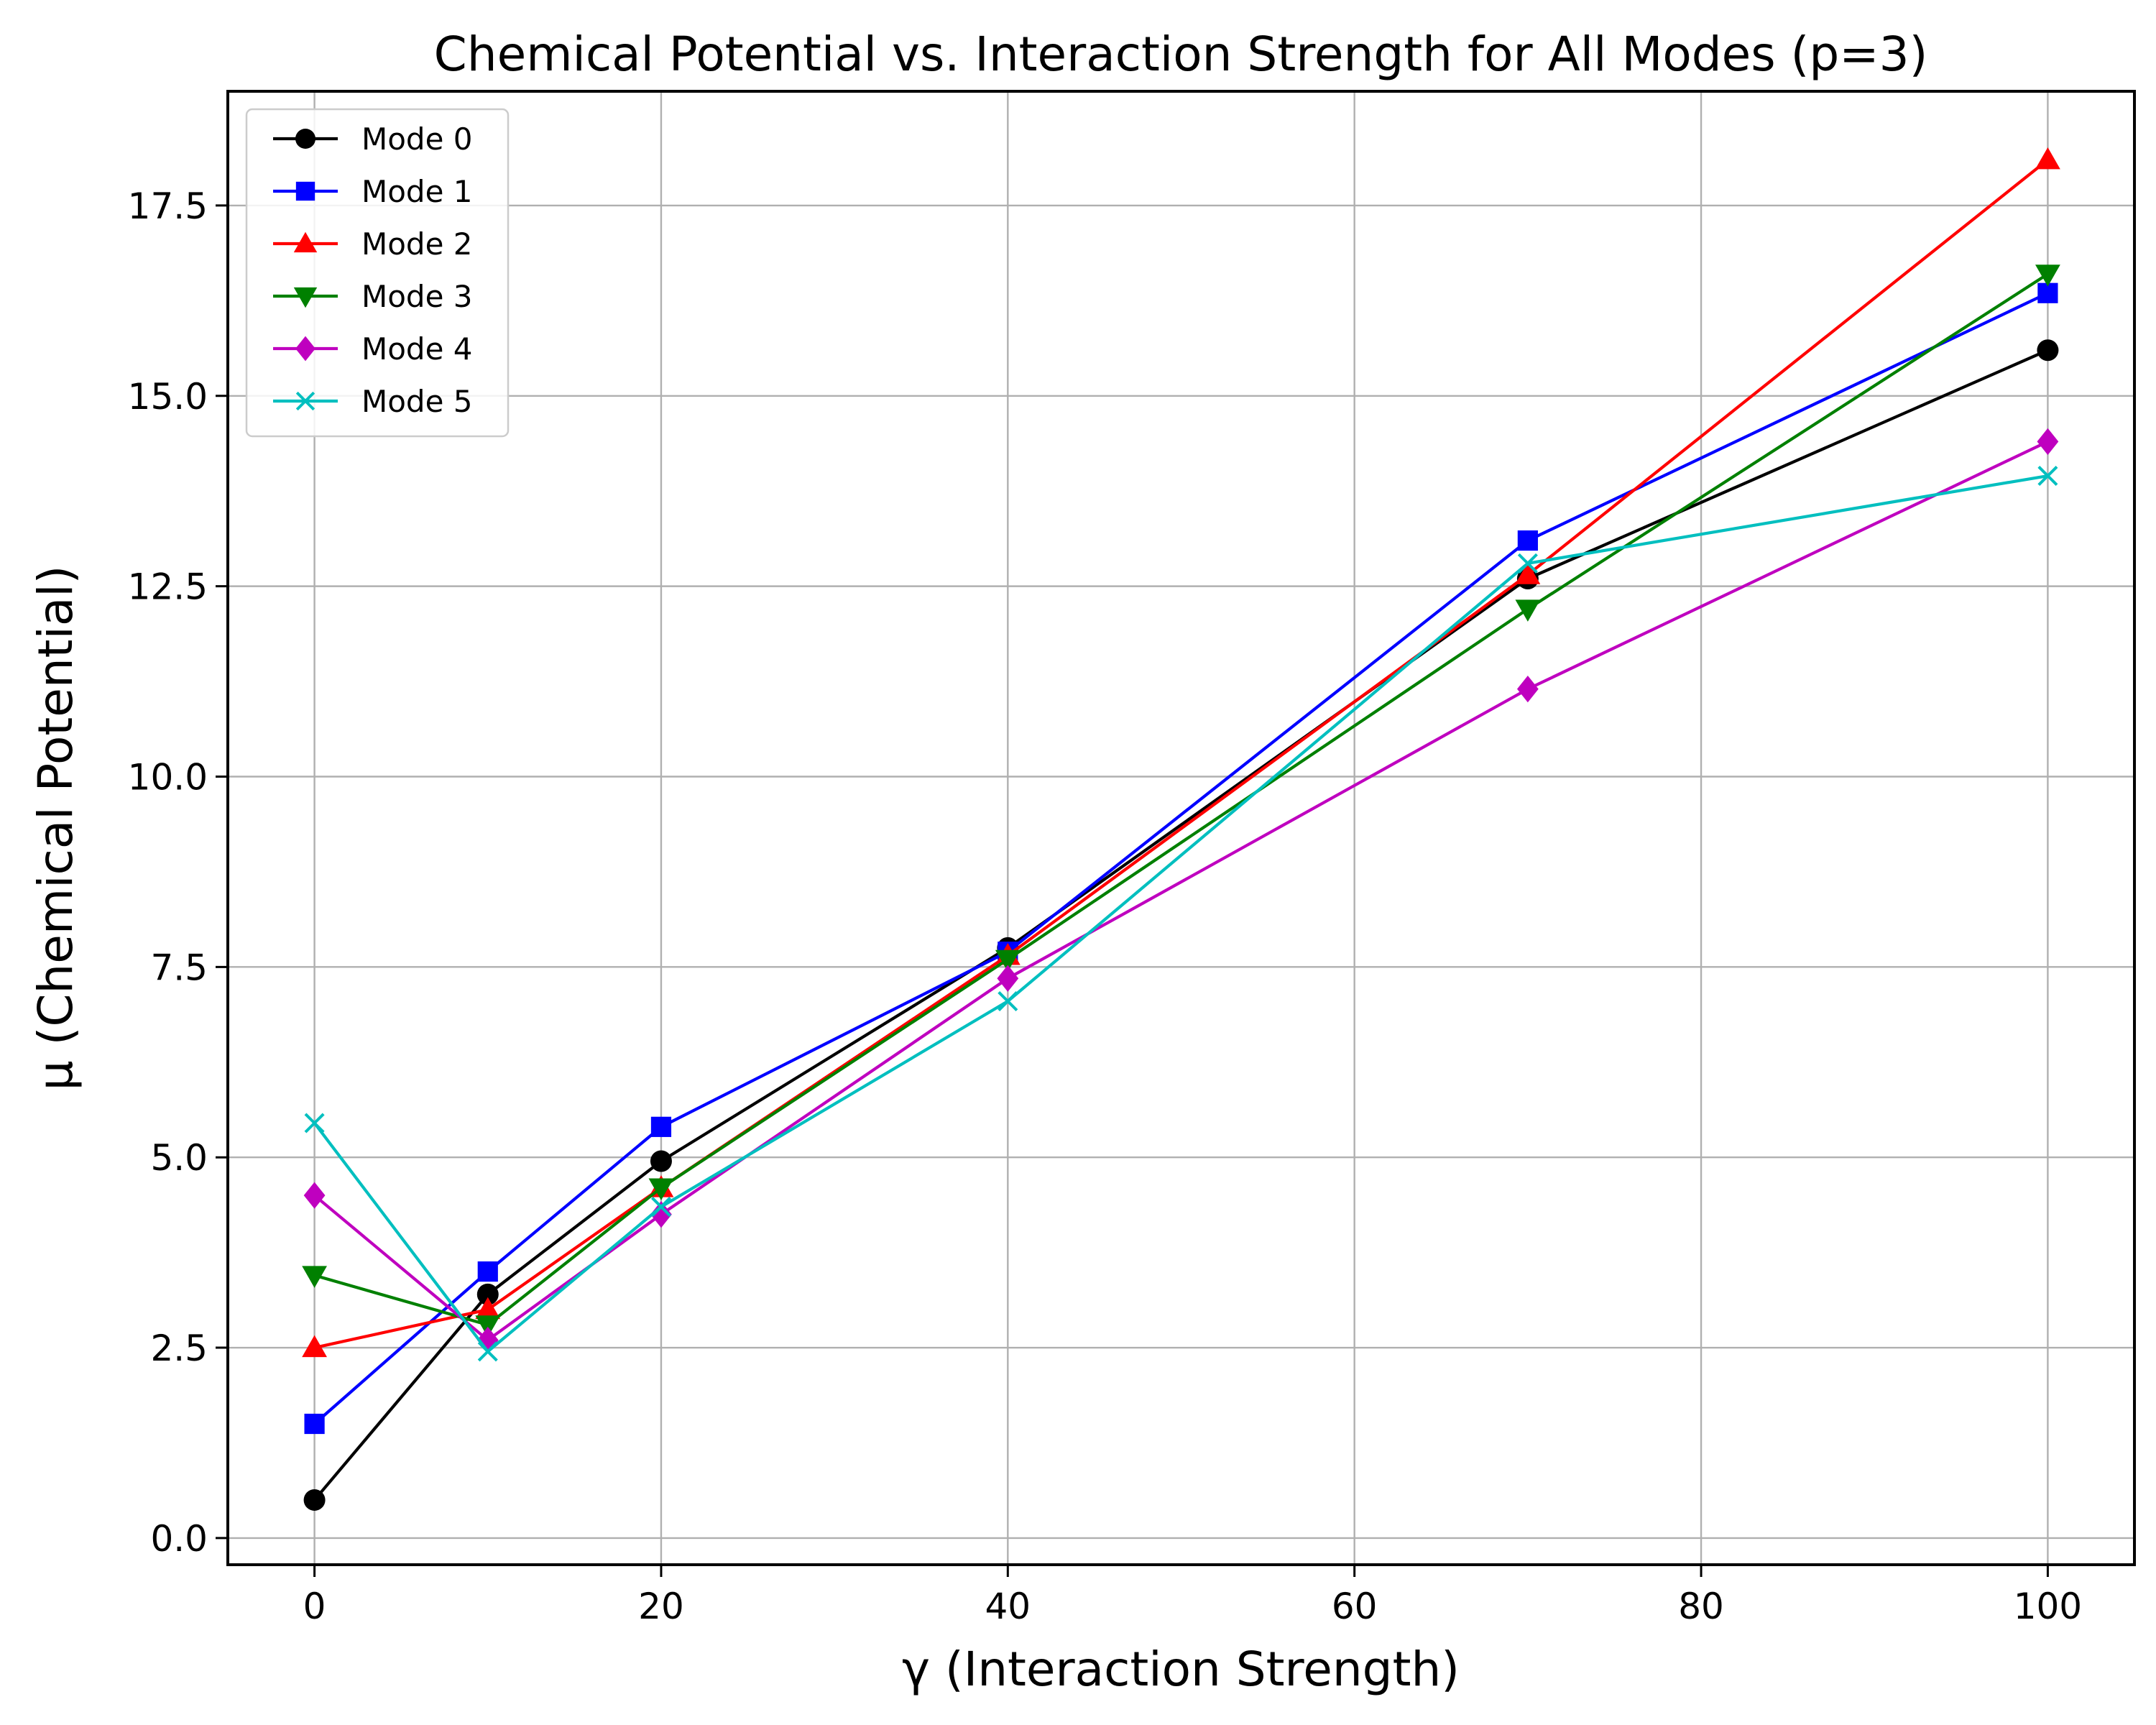 This screenshot has height=1725, width=2156. What do you see at coordinates (168, 587) in the screenshot?
I see `y-tick-label: 12.5` at bounding box center [168, 587].